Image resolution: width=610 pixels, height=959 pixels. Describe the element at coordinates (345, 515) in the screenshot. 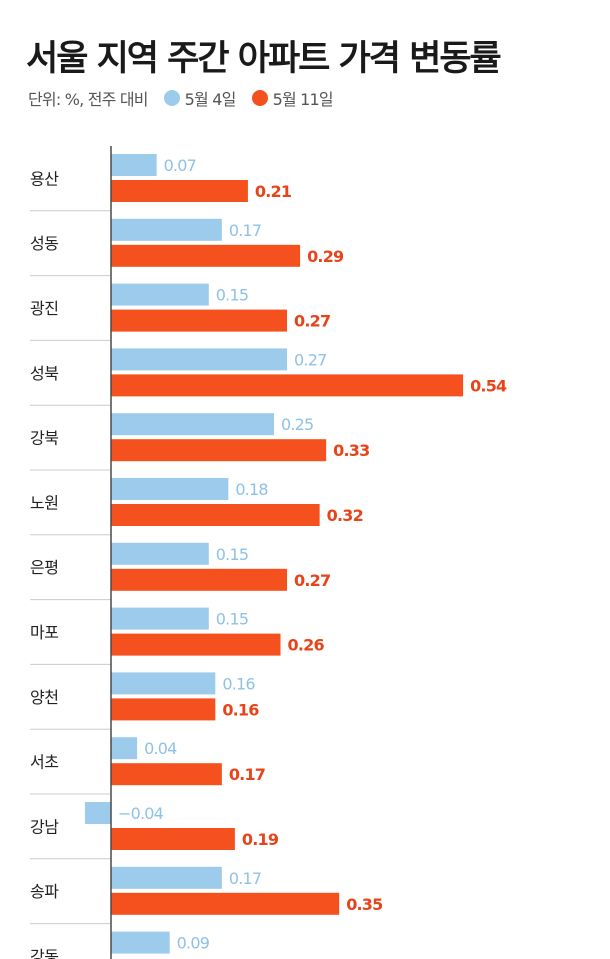

I see `data-label-series-b: 0.32` at that location.